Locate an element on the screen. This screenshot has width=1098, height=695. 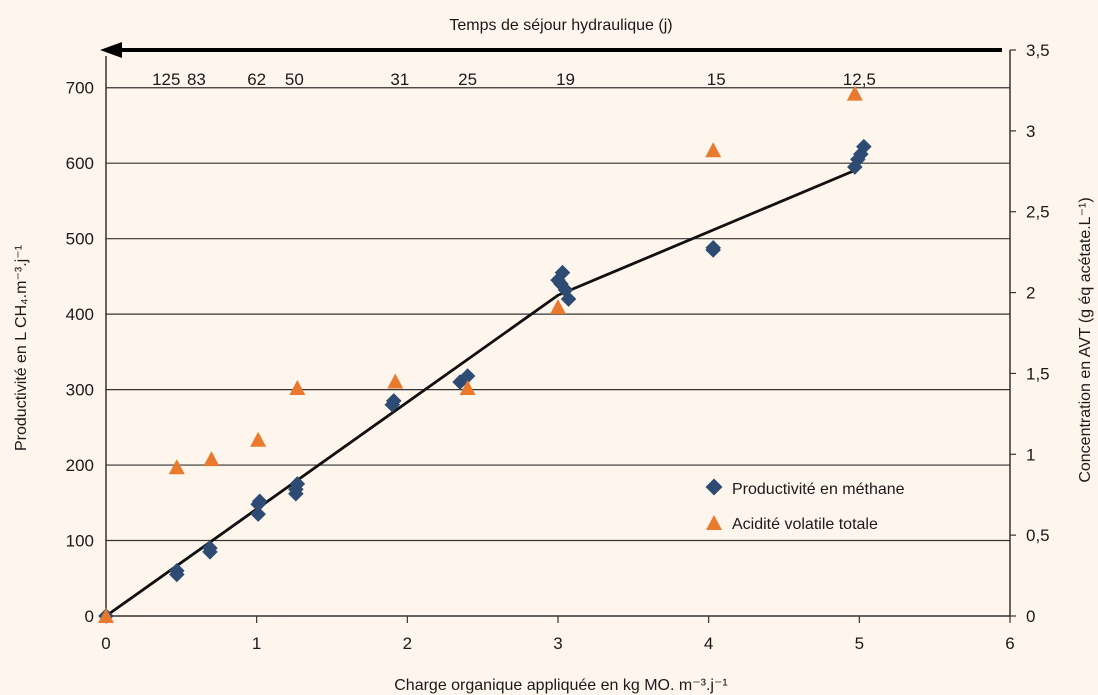
y2-tick-label-1: 0,5 is located at coordinates (1038, 535).